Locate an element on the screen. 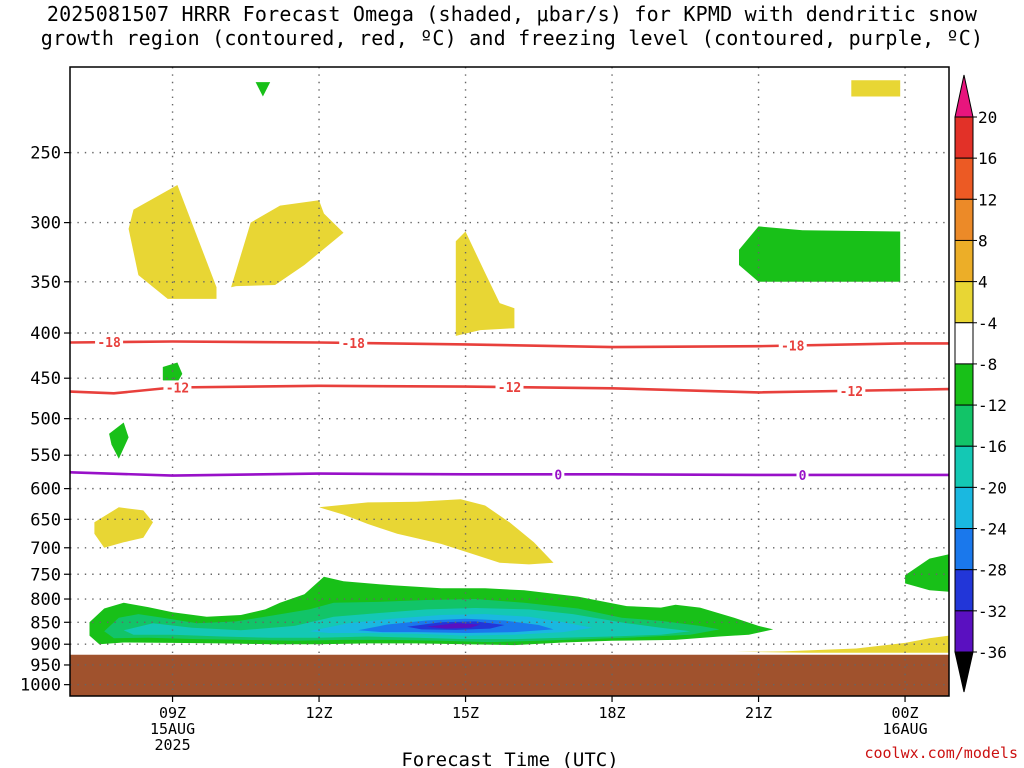  colorbar-label: -4 is located at coordinates (987, 323).